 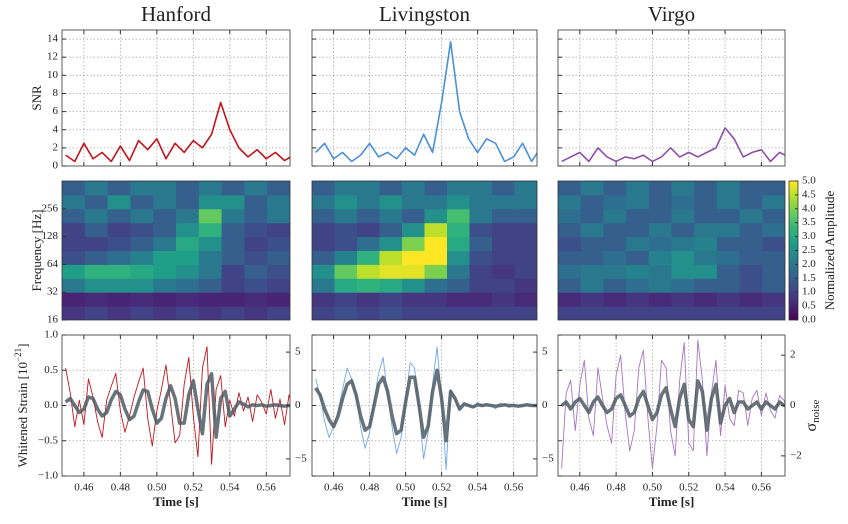 I want to click on y-tick-label: 1.0, so click(x=51, y=335).